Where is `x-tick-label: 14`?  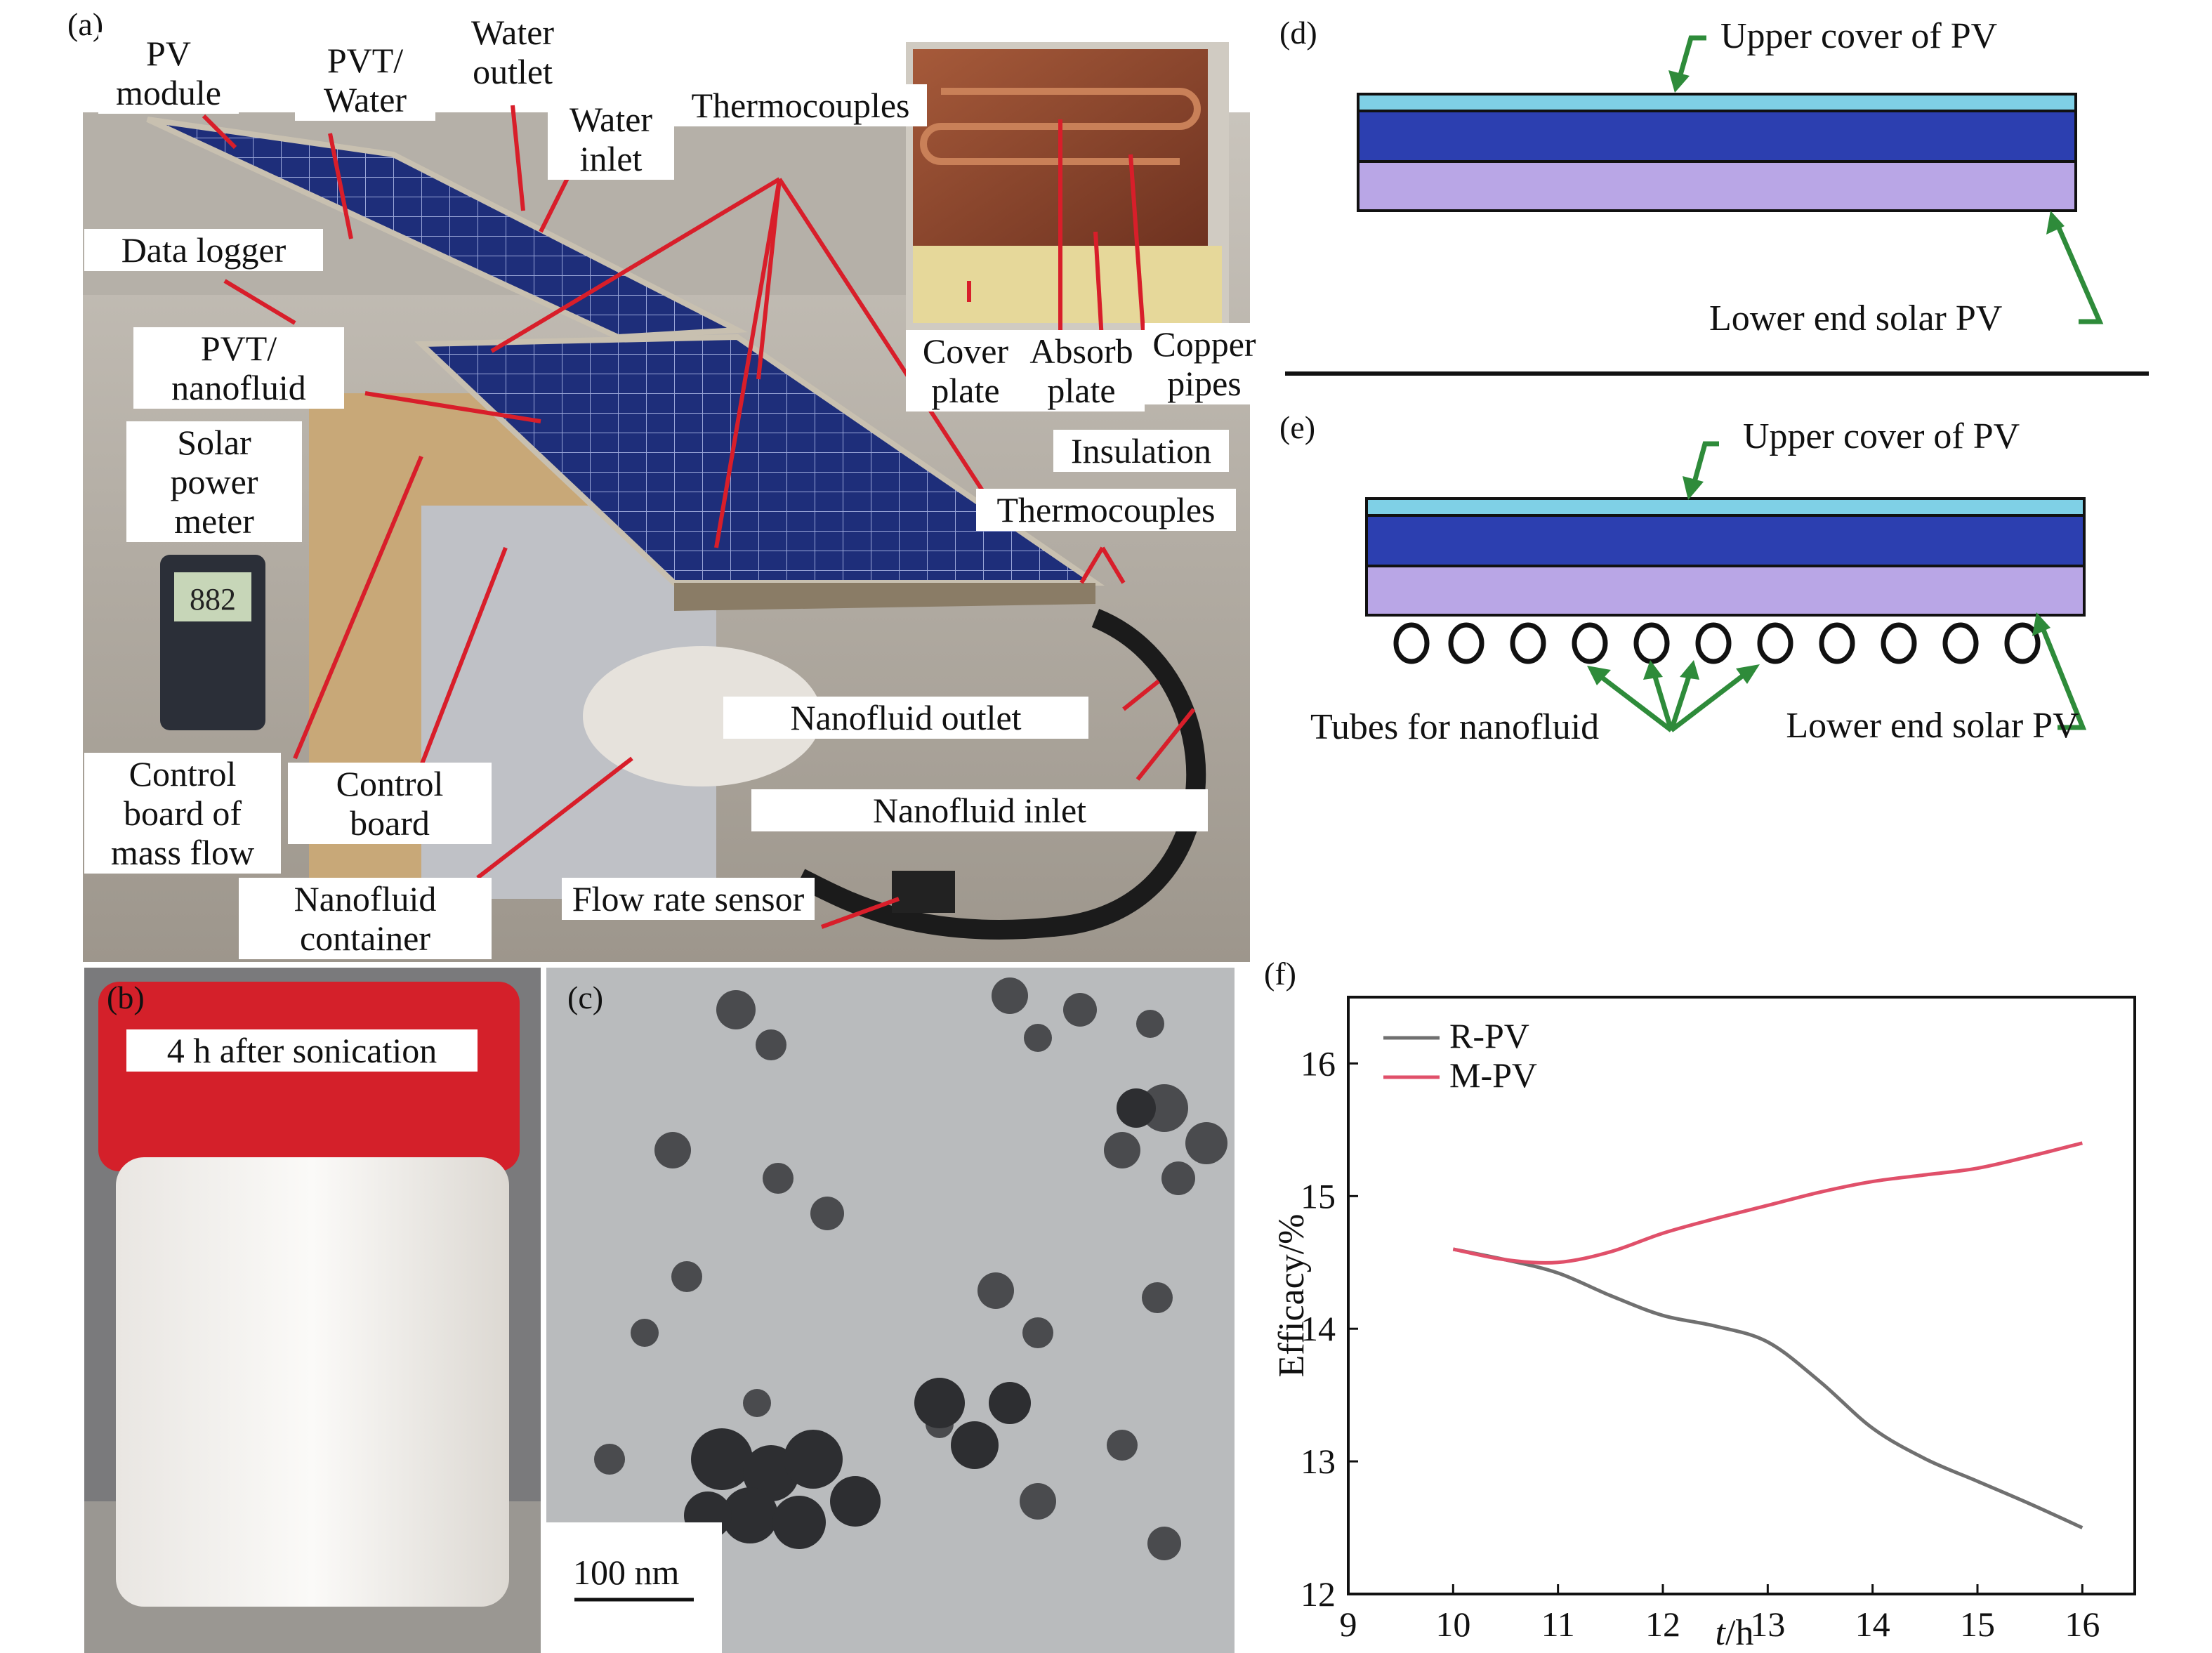
x-tick-label: 14 is located at coordinates (1872, 1624).